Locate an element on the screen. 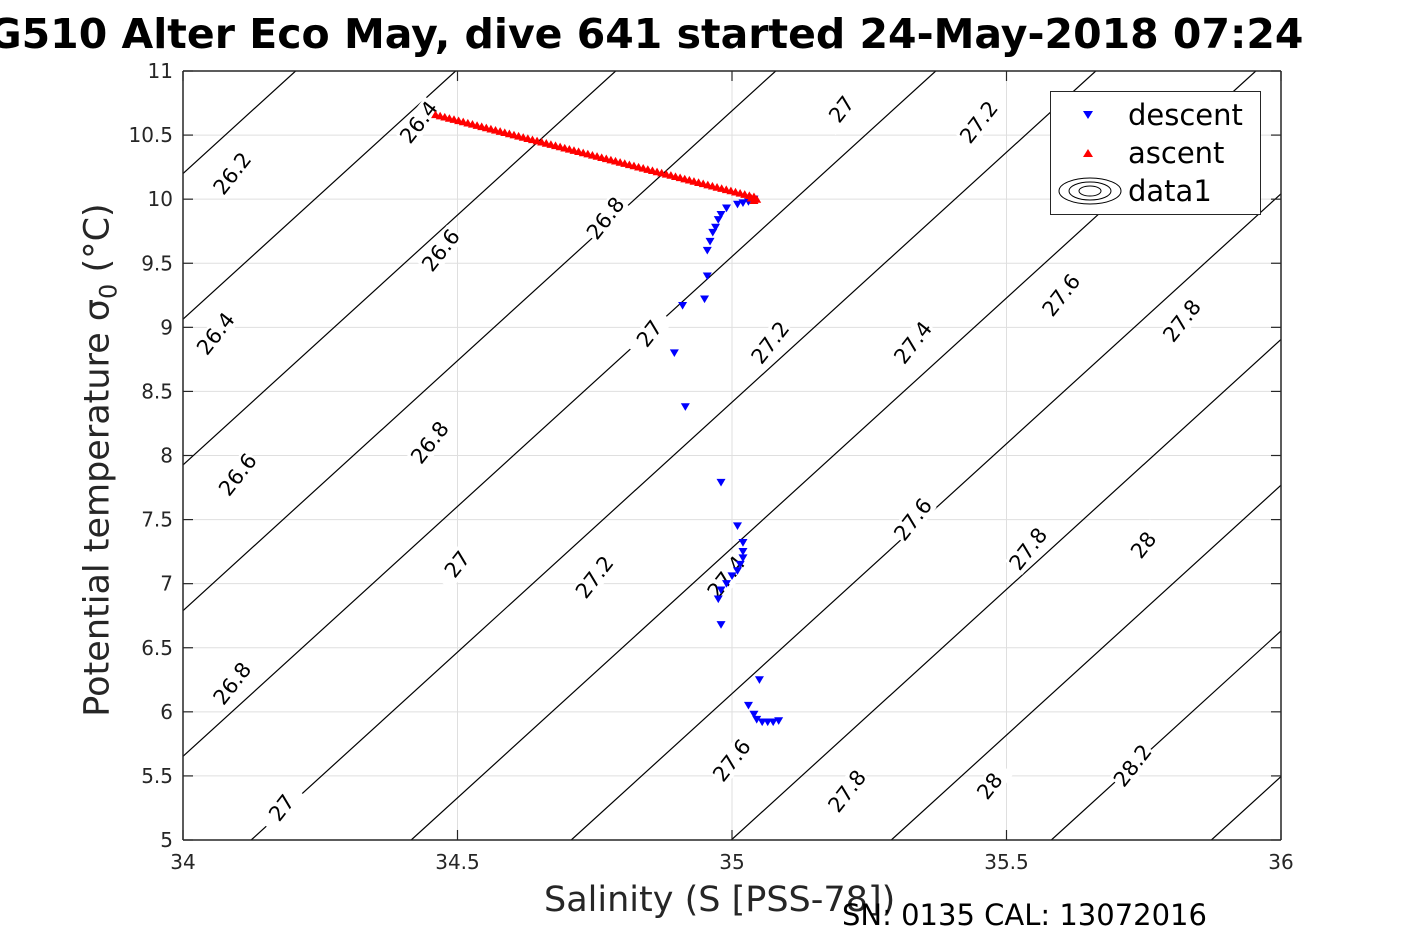  x-tick-label: 34.5 is located at coordinates (457, 862).